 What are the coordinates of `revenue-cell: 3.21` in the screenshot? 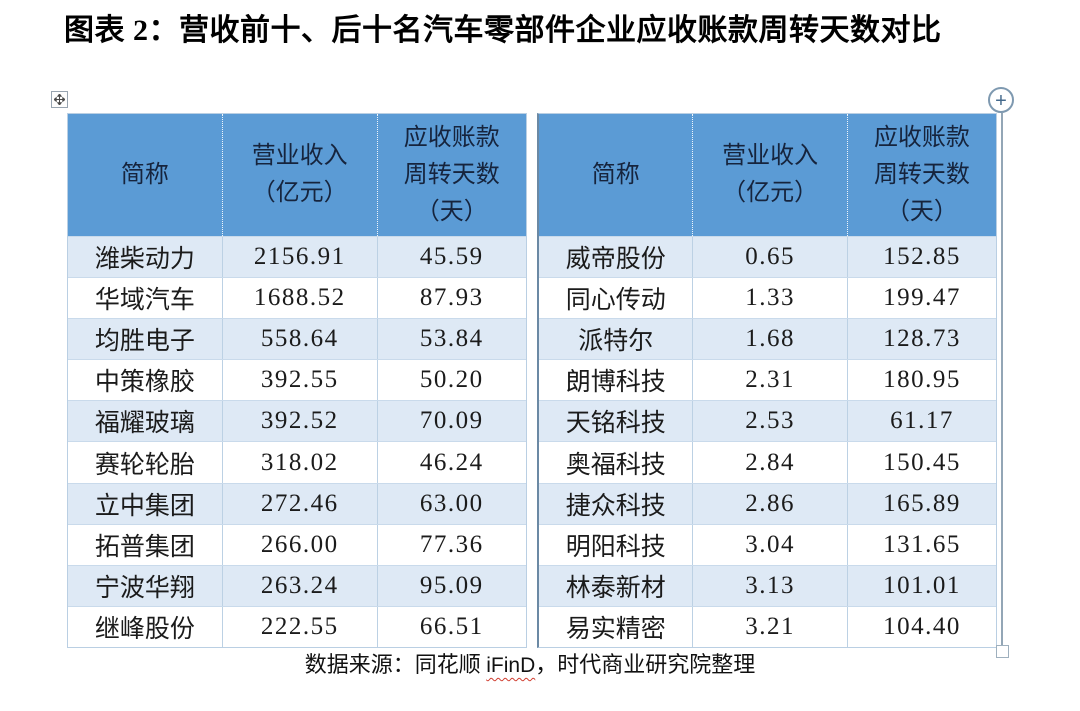 It's located at (770, 626).